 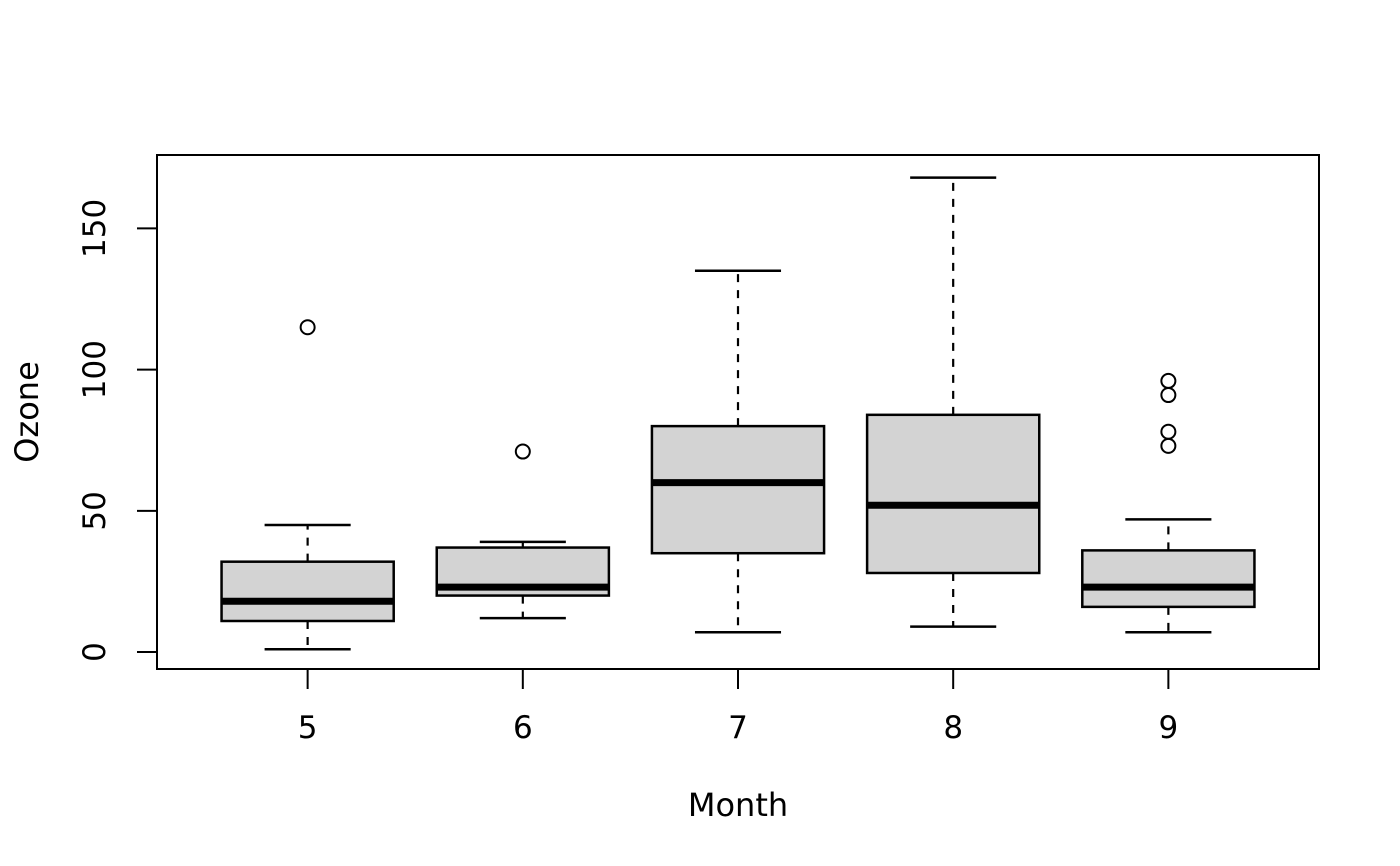 What do you see at coordinates (95, 369) in the screenshot?
I see `y-tick-label: 100` at bounding box center [95, 369].